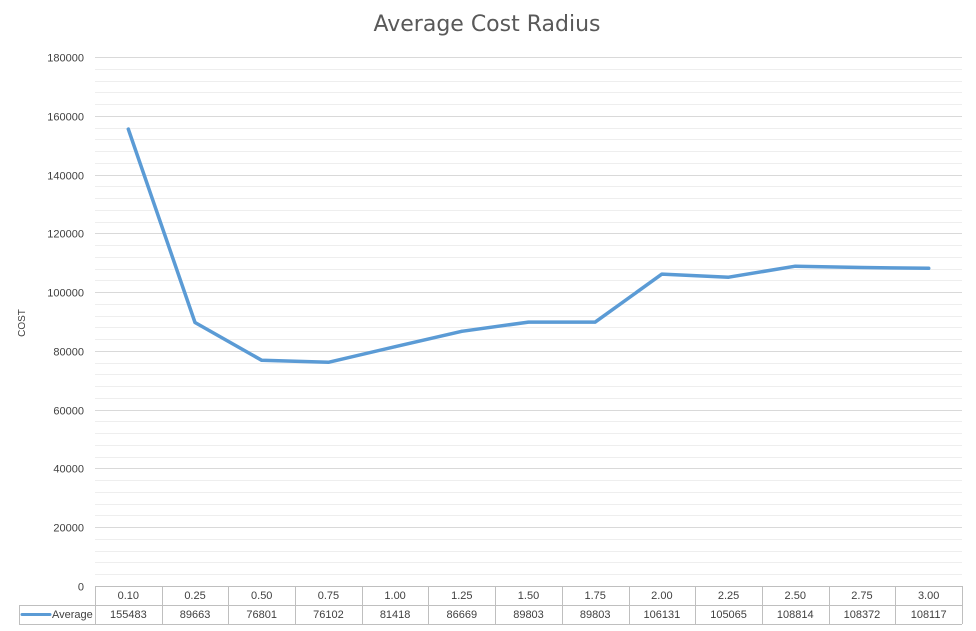  What do you see at coordinates (662, 615) in the screenshot?
I see `data-table-value: 106131` at bounding box center [662, 615].